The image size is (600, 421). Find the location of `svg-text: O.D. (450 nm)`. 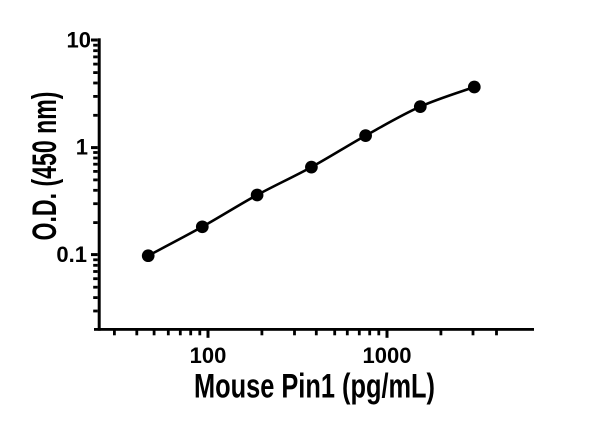

svg-text: O.D. (450 nm) is located at coordinates (45, 166).